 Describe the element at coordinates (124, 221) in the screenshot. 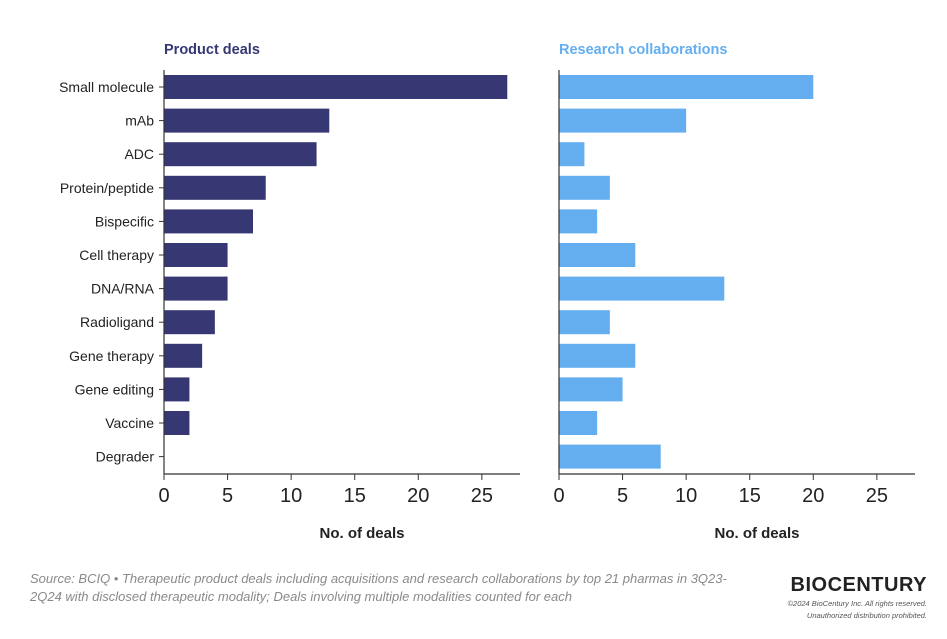

I see `category-label: Bispecific` at that location.